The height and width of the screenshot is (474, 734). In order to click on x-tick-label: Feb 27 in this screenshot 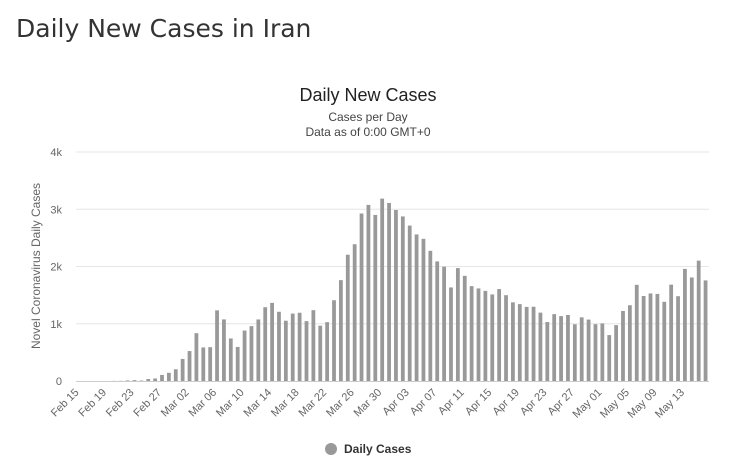, I will do `click(147, 403)`.